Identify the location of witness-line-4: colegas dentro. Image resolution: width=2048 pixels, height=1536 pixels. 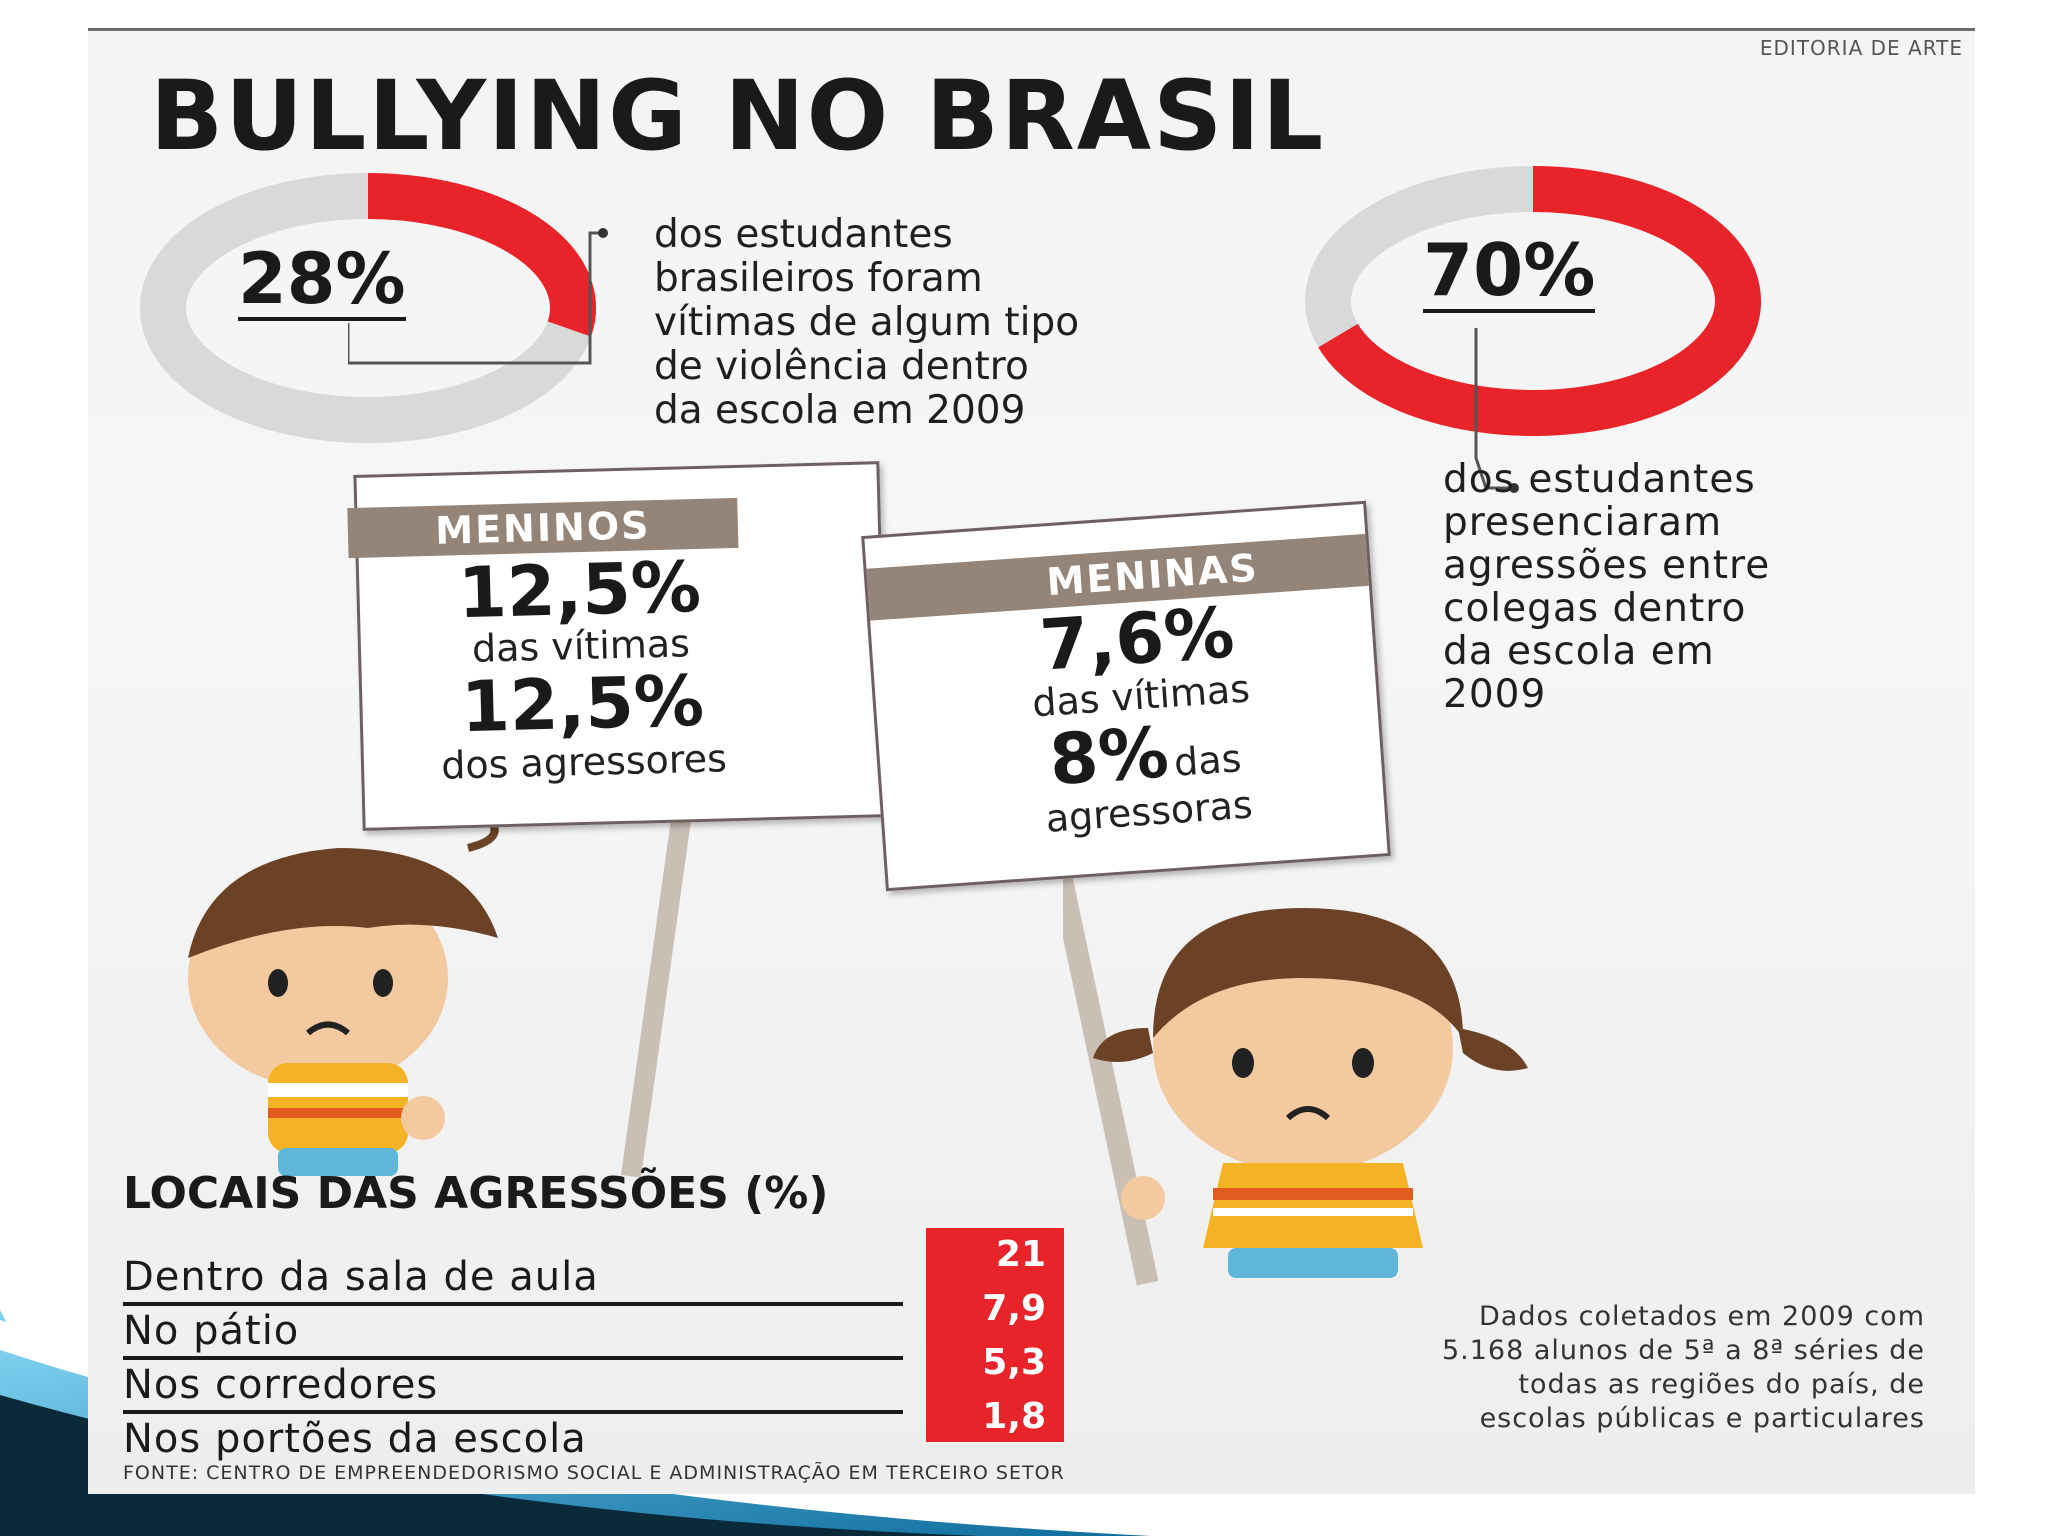
(1595, 608).